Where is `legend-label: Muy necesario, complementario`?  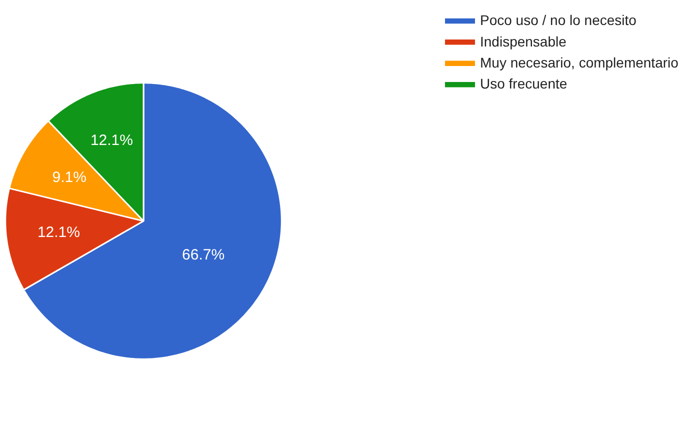 legend-label: Muy necesario, complementario is located at coordinates (579, 62).